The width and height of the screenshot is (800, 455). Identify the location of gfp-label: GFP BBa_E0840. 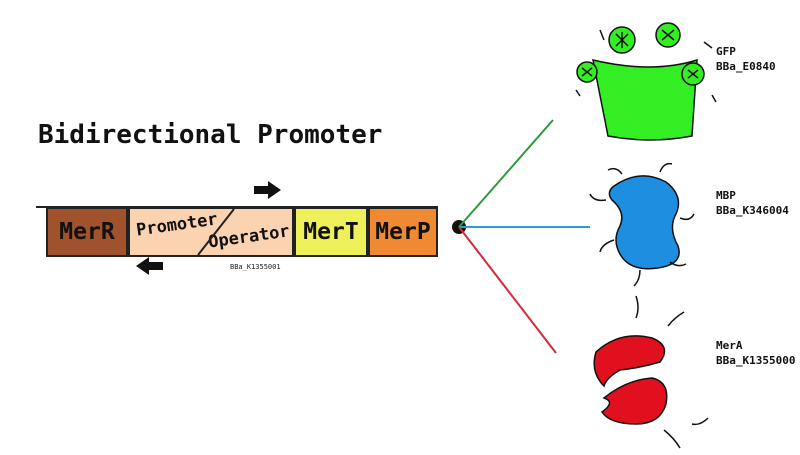
(746, 59).